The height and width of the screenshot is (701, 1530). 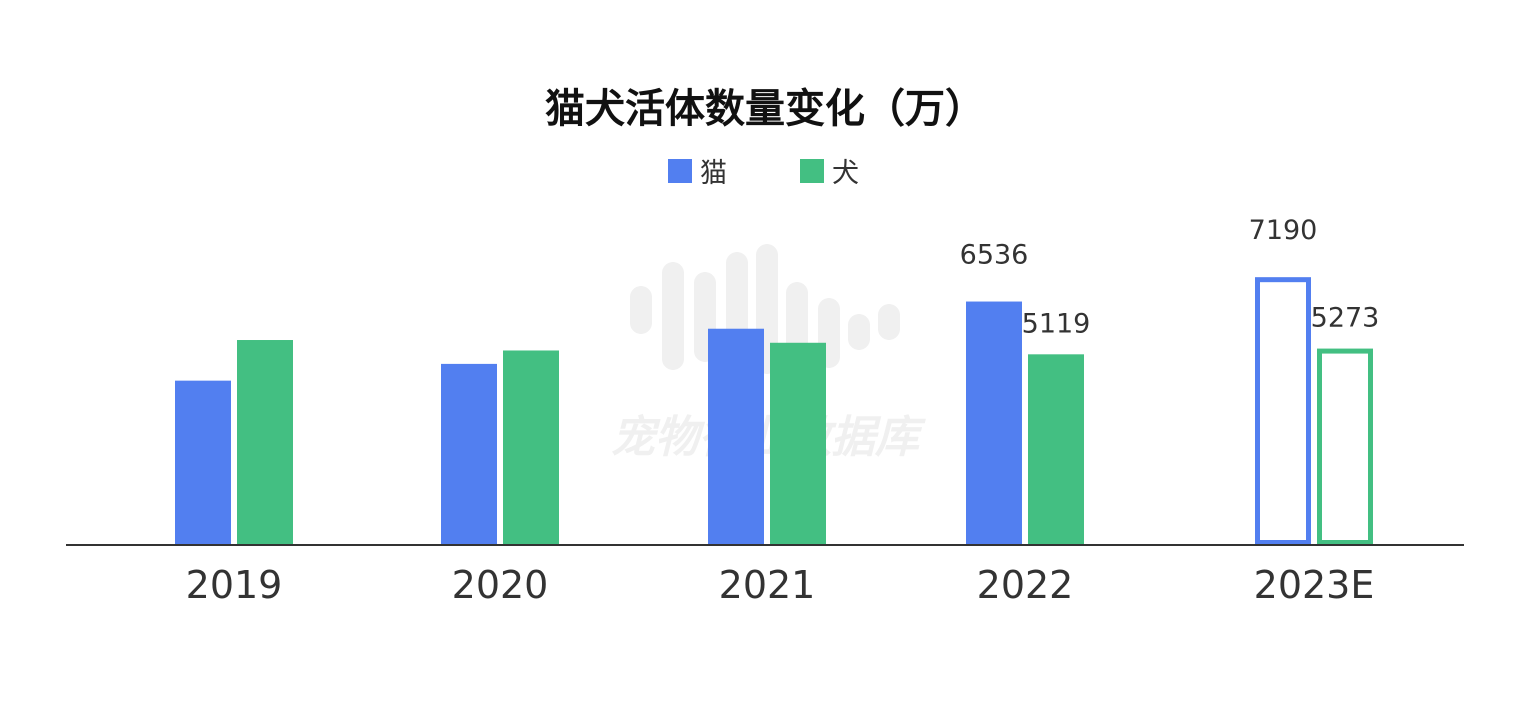 What do you see at coordinates (1345, 318) in the screenshot?
I see `data-label-dog-2023E: 5273` at bounding box center [1345, 318].